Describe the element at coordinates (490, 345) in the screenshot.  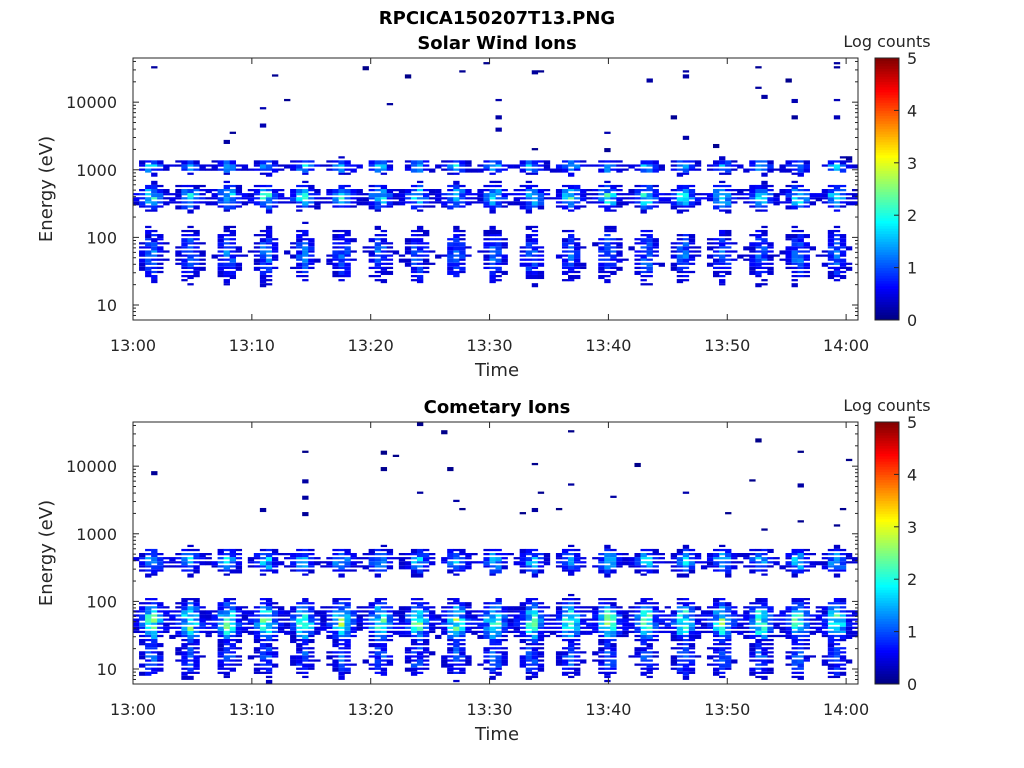
I see `x-tick-label: 13:30` at that location.